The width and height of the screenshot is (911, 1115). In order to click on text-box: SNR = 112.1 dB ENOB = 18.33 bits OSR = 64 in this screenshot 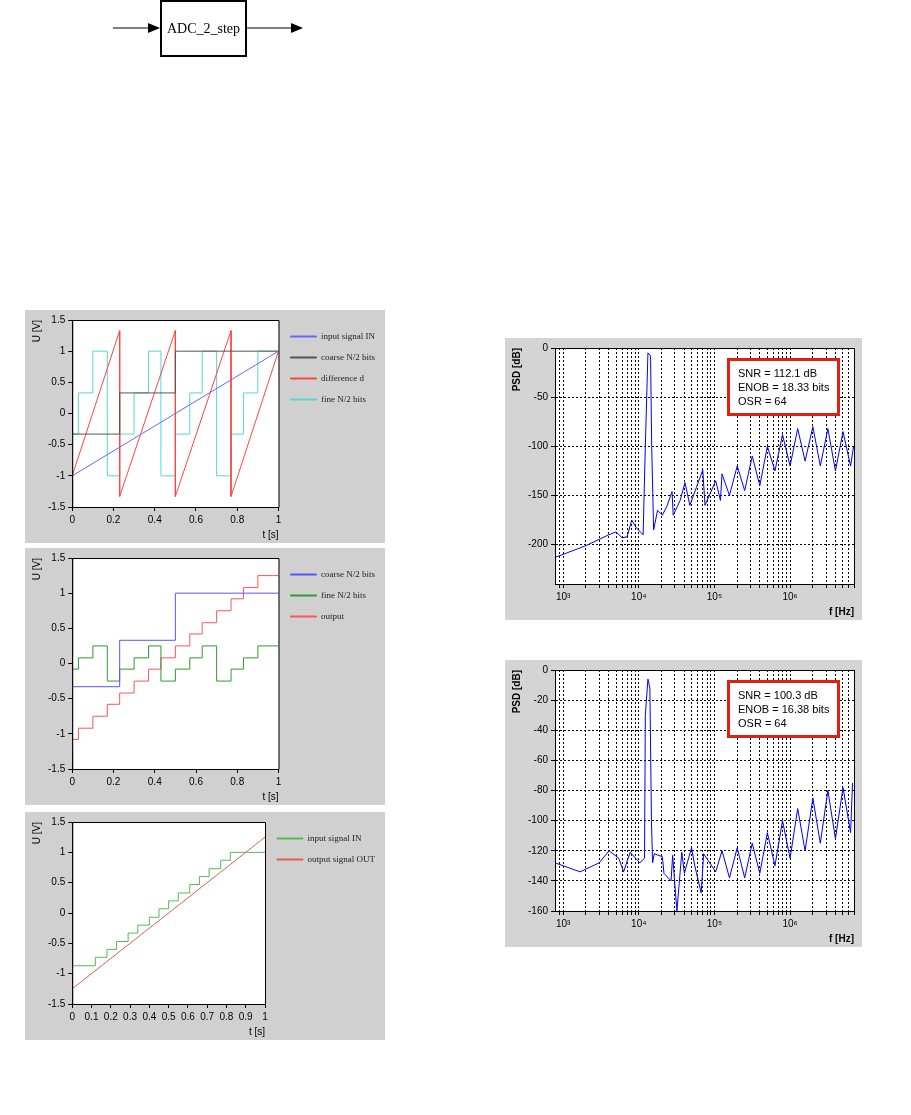, I will do `click(784, 387)`.